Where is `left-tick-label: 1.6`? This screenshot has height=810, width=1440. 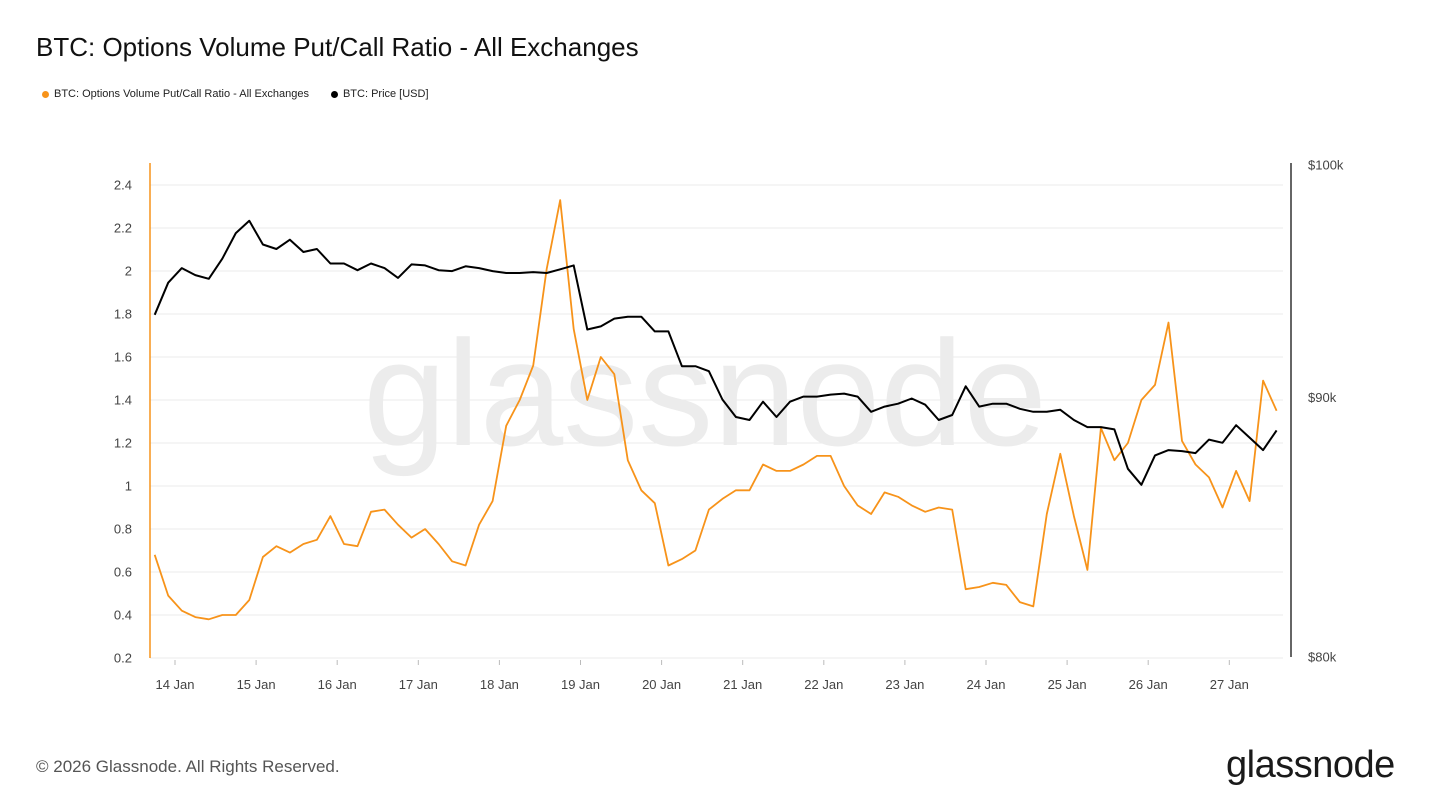
left-tick-label: 1.6 is located at coordinates (123, 357).